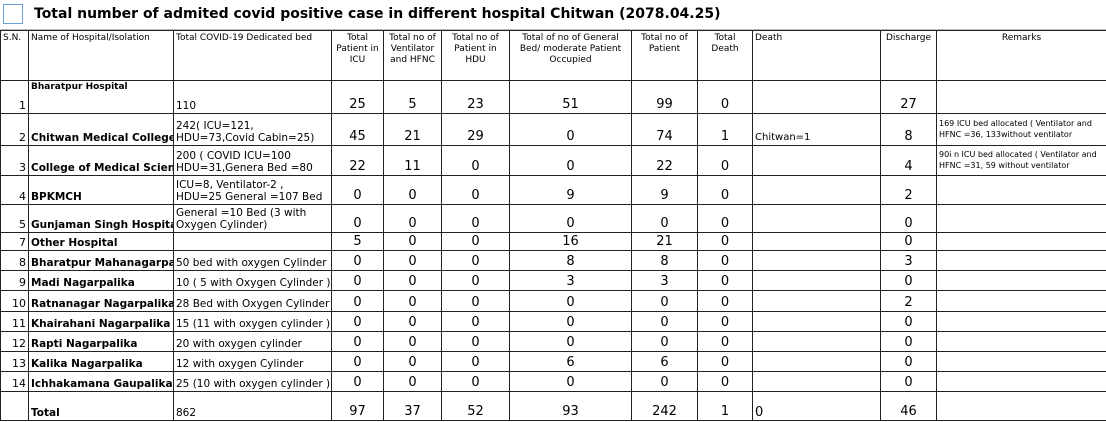 This screenshot has width=1106, height=422. What do you see at coordinates (908, 190) in the screenshot?
I see `cell-discharge: 2` at bounding box center [908, 190].